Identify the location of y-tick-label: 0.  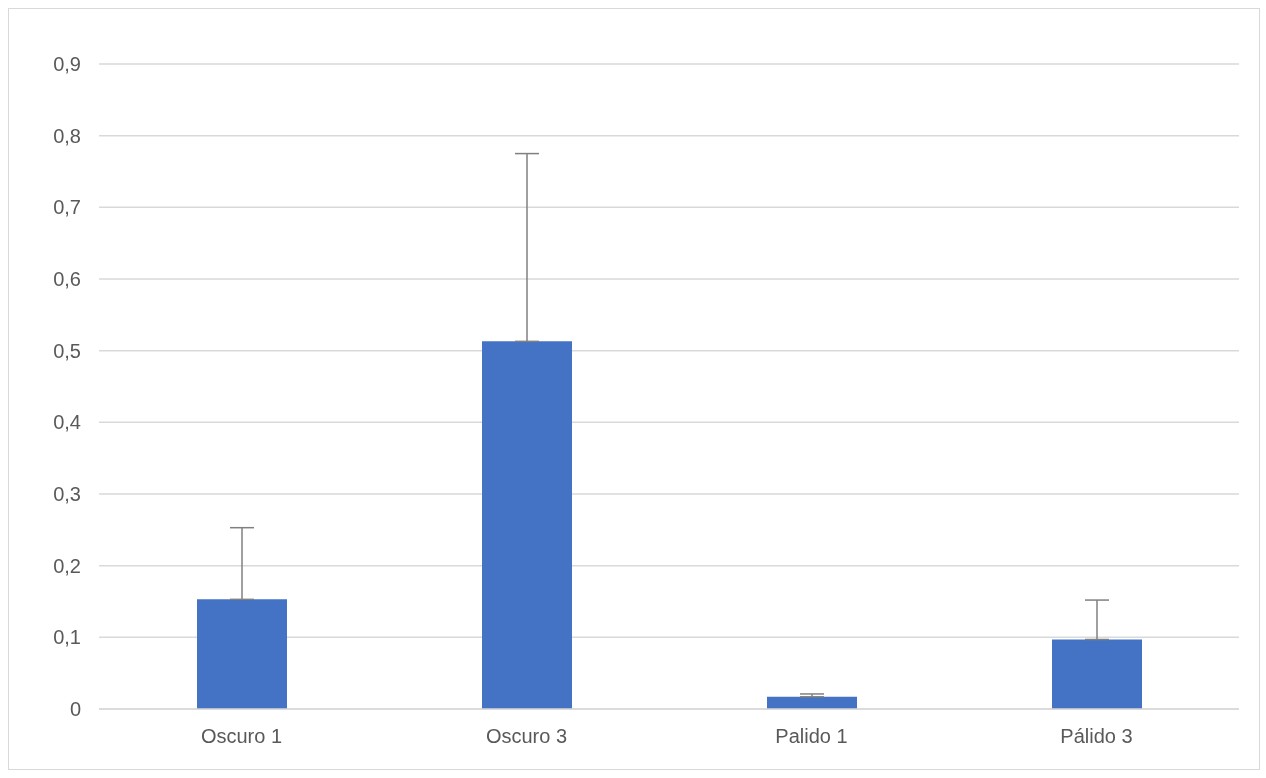
(75, 709).